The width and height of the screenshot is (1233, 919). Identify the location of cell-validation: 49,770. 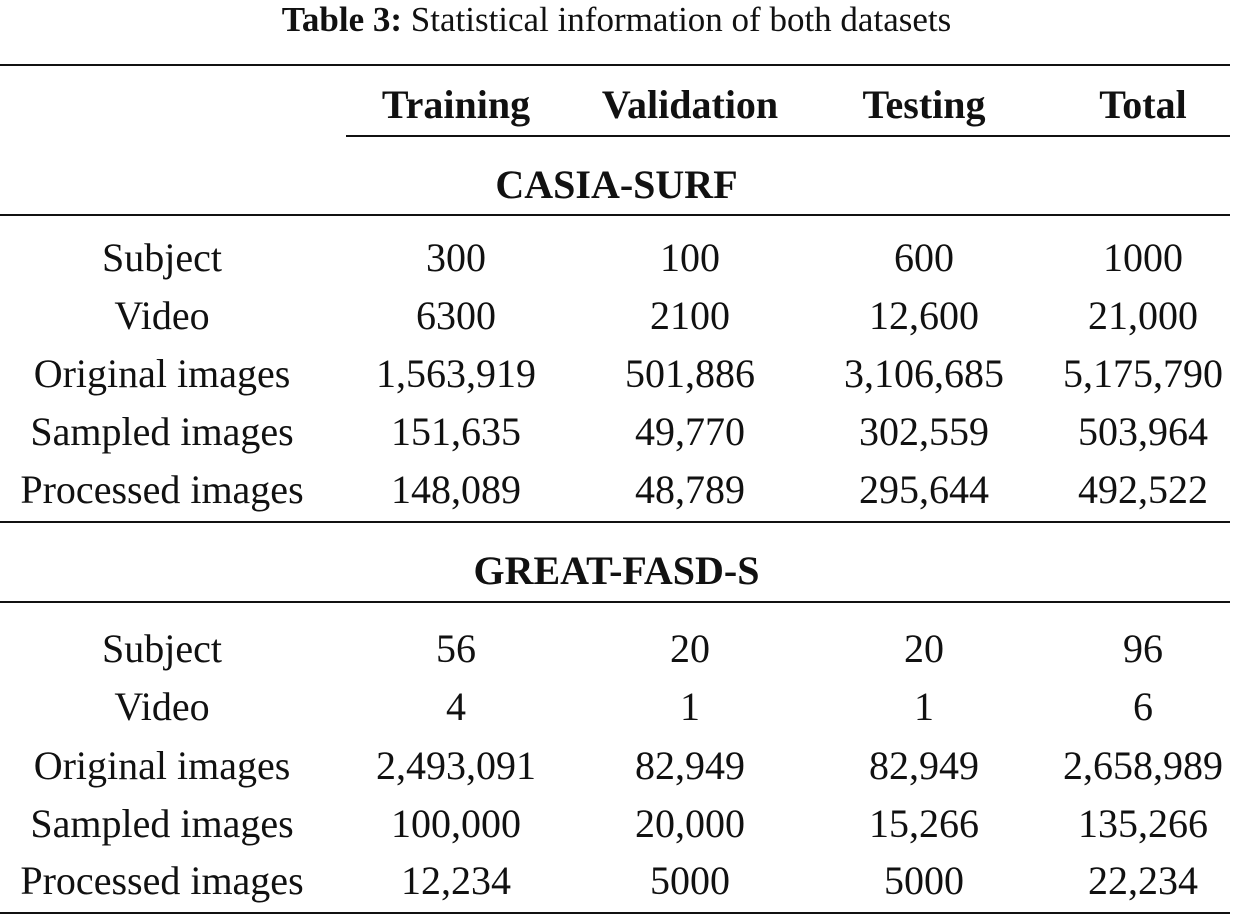
(690, 431).